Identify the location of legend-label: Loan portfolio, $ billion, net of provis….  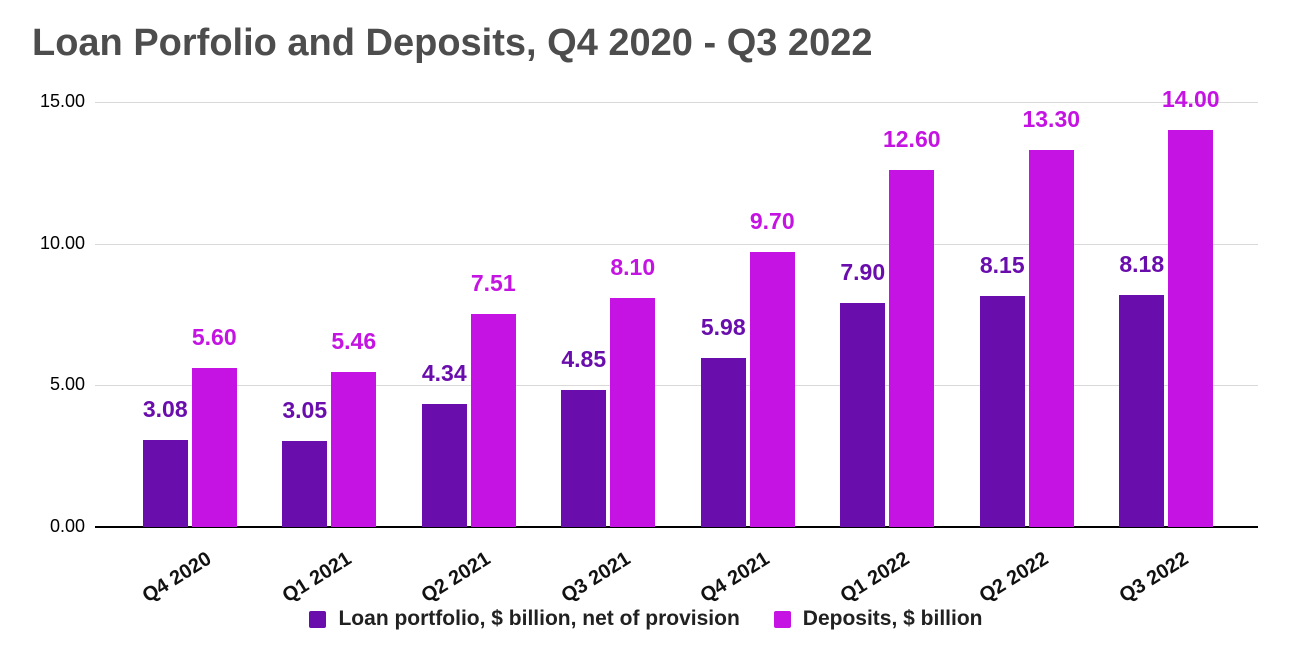
(539, 618).